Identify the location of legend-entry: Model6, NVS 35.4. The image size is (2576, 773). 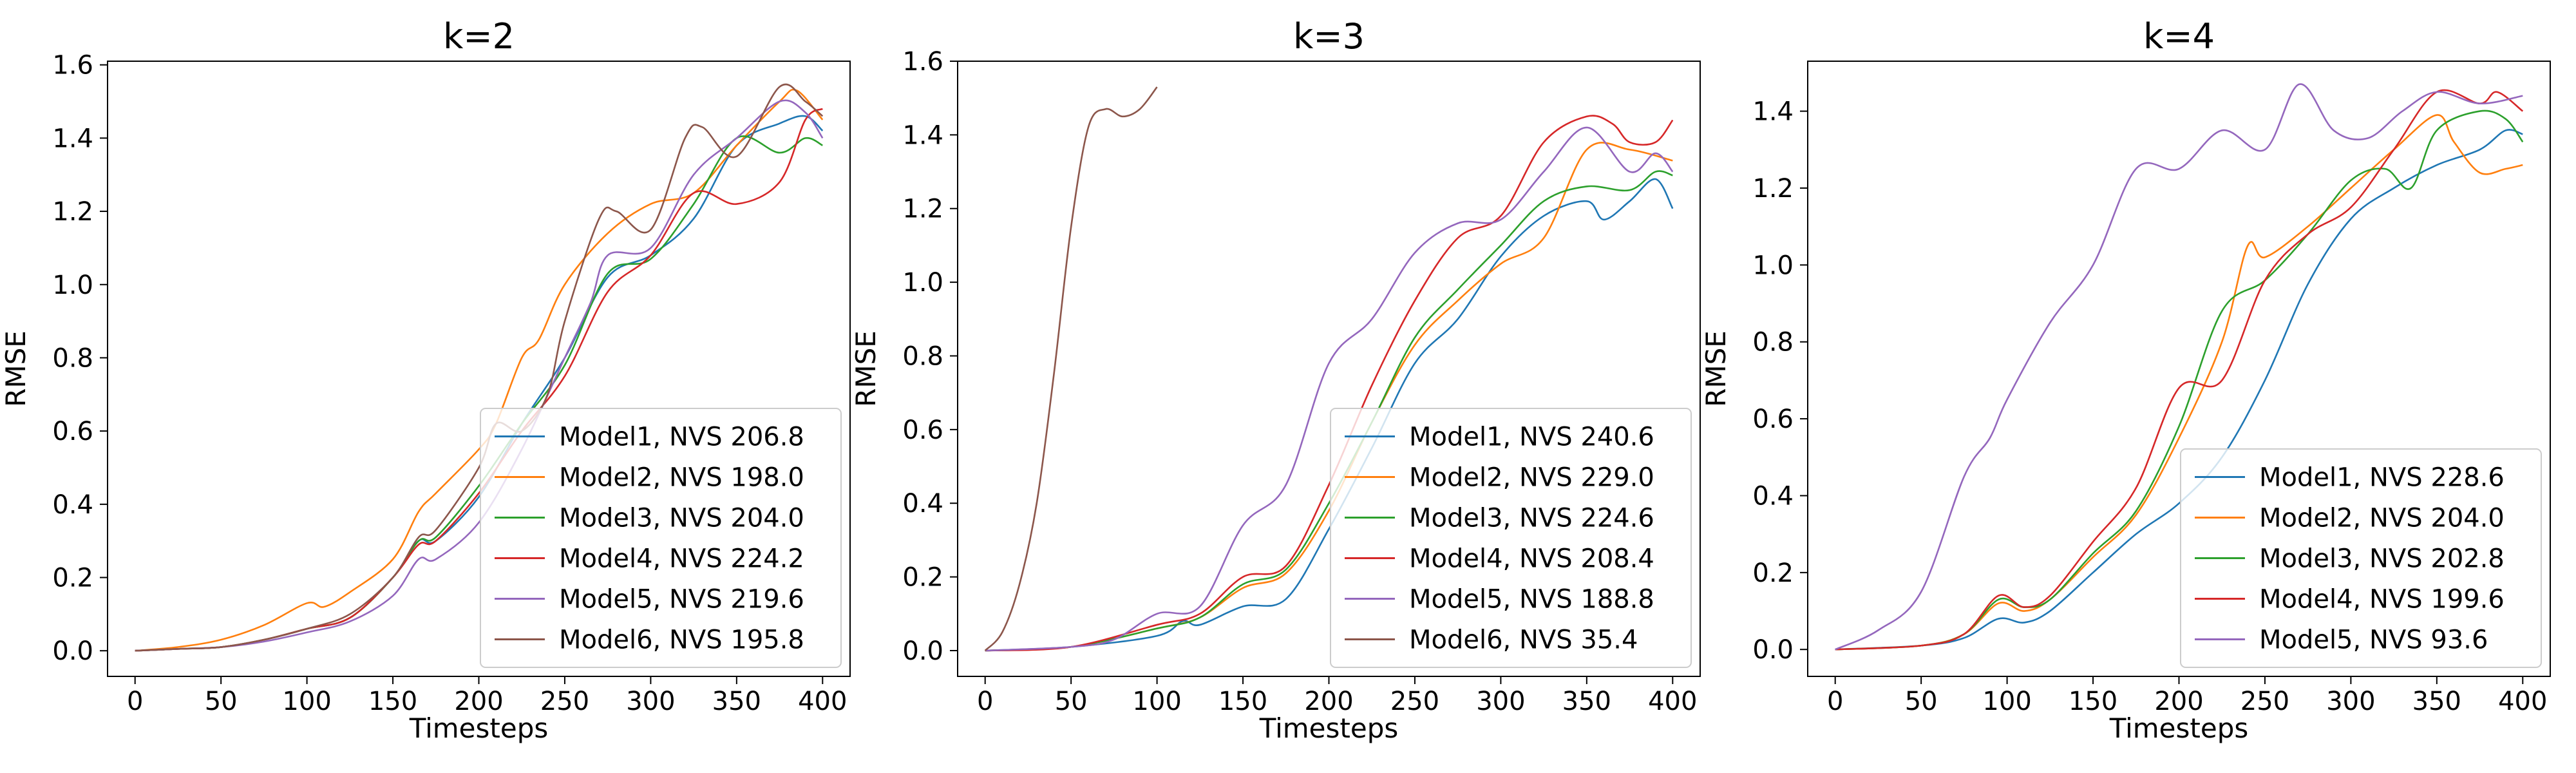
(1523, 640).